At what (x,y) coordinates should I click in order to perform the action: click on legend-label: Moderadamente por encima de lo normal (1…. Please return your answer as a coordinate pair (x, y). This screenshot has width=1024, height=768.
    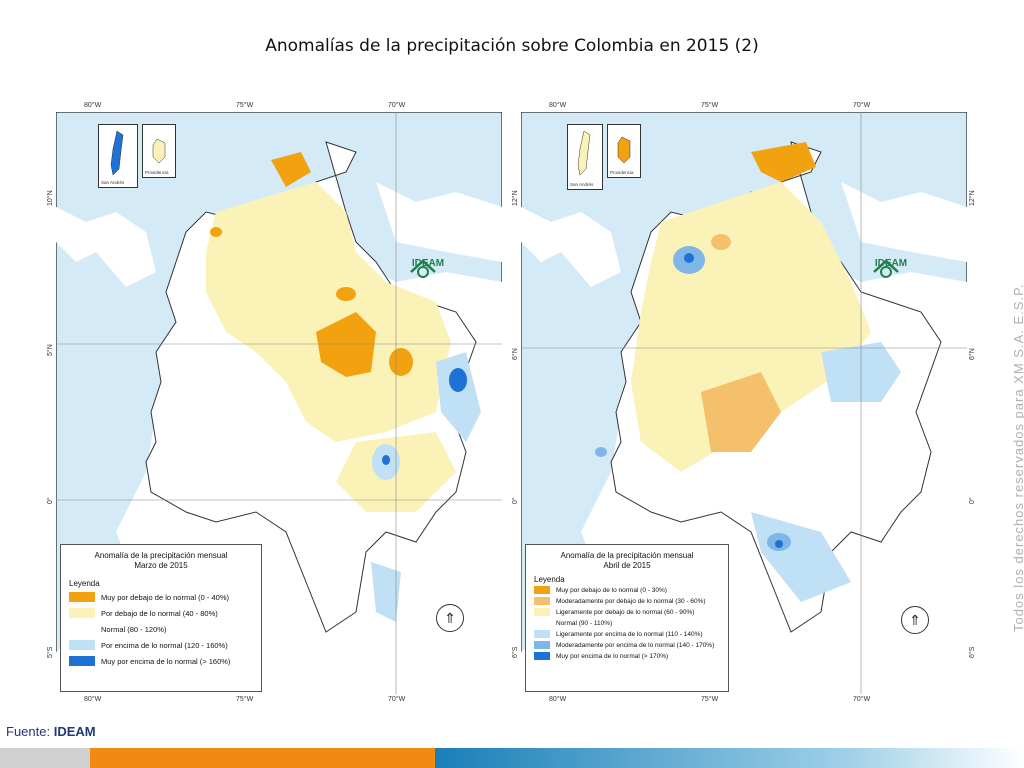
    Looking at the image, I should click on (635, 645).